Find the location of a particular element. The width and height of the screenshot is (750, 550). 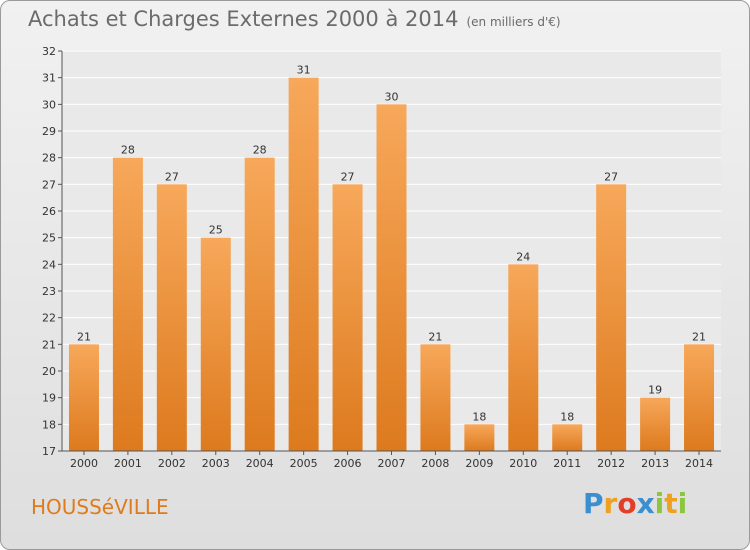

x-tick-label: 2004 is located at coordinates (260, 463).